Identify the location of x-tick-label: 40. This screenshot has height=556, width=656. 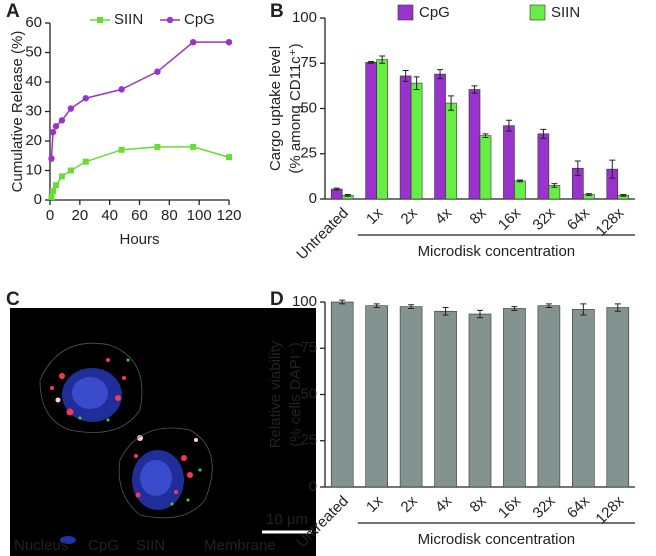
(109, 215).